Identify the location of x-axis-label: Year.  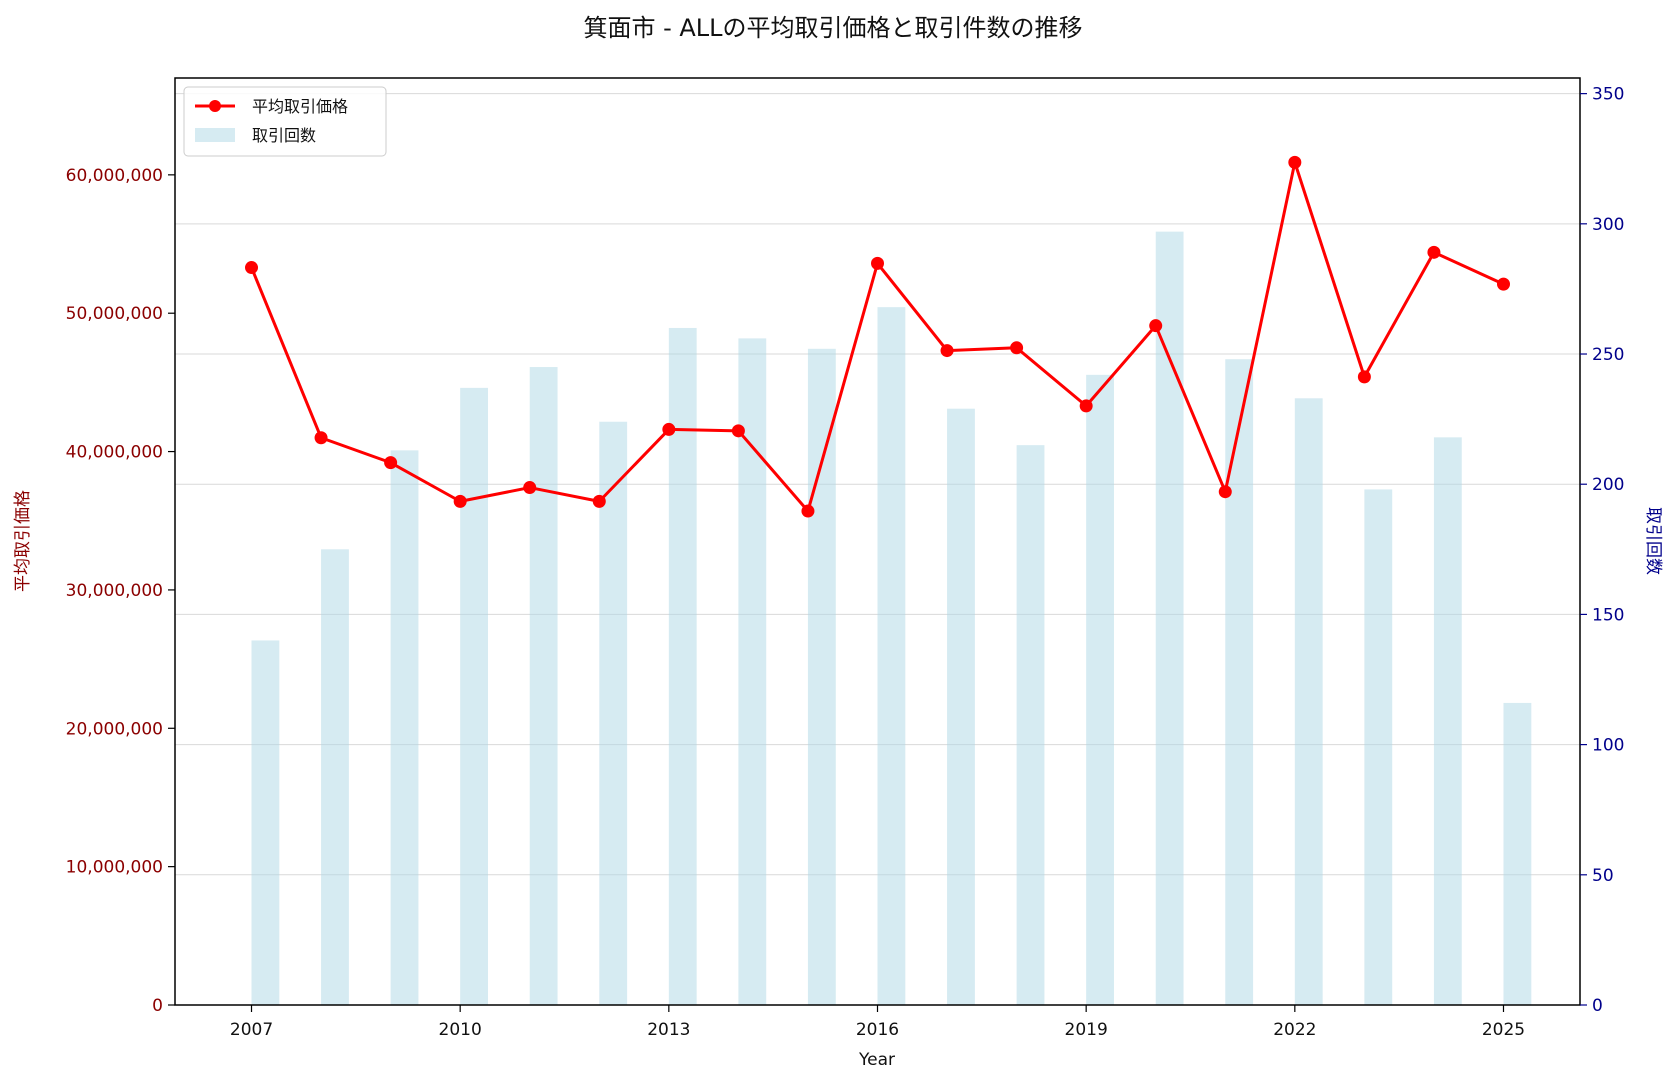
(876, 1060).